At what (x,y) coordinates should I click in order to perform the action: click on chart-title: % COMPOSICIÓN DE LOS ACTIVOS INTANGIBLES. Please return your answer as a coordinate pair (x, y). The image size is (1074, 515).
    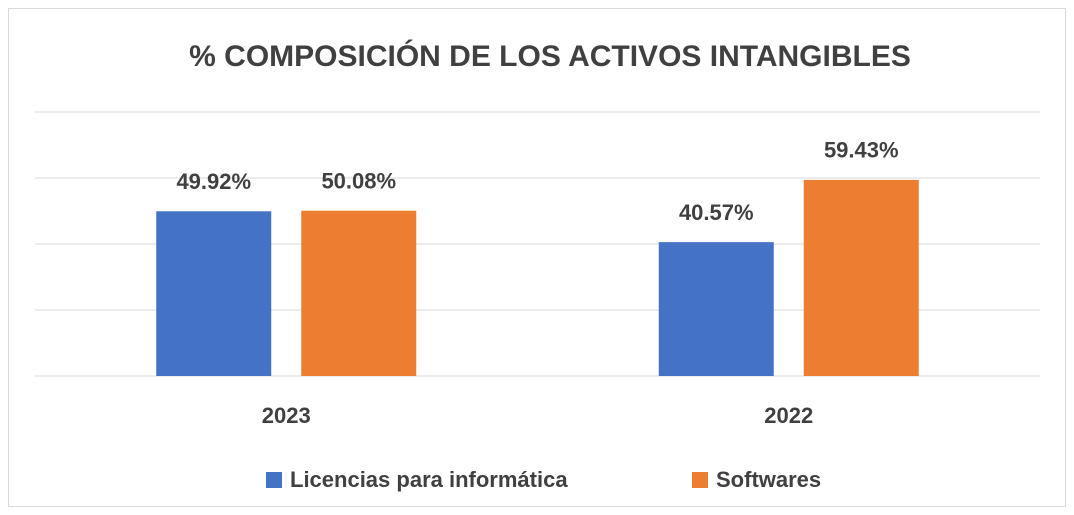
    Looking at the image, I should click on (550, 56).